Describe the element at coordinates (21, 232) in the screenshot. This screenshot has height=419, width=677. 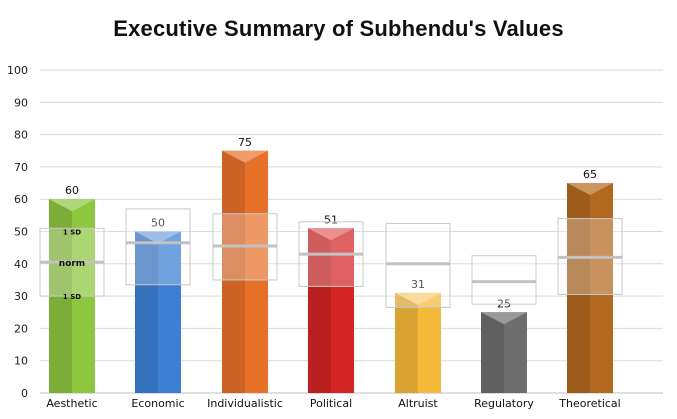
I see `y-tick-label: 50` at that location.